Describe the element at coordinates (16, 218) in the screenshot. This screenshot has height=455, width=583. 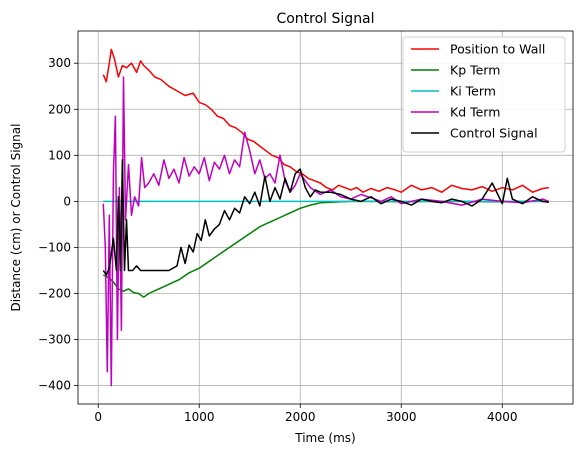
I see `y-axis-label: Distance (cm) or Control Signal` at that location.